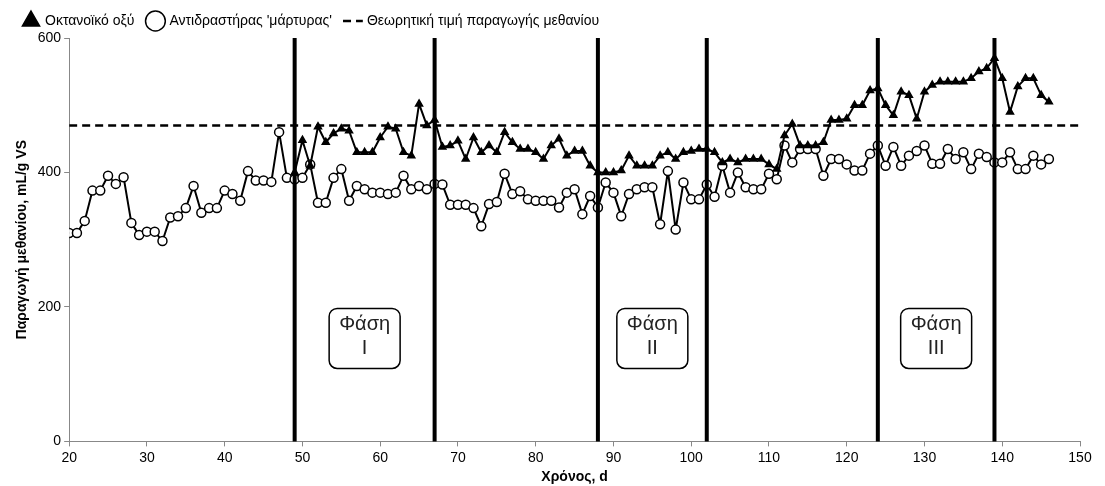 This screenshot has height=486, width=1105. Describe the element at coordinates (69, 456) in the screenshot. I see `x-tick-label: 20` at that location.